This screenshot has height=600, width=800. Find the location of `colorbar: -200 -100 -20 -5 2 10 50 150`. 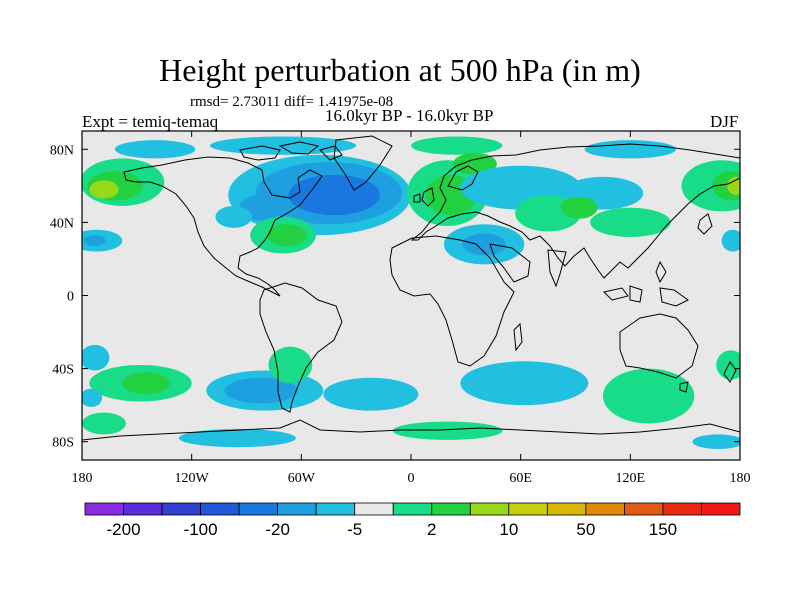

colorbar: -200 -100 -20 -5 2 10 50 150 is located at coordinates (412, 520).